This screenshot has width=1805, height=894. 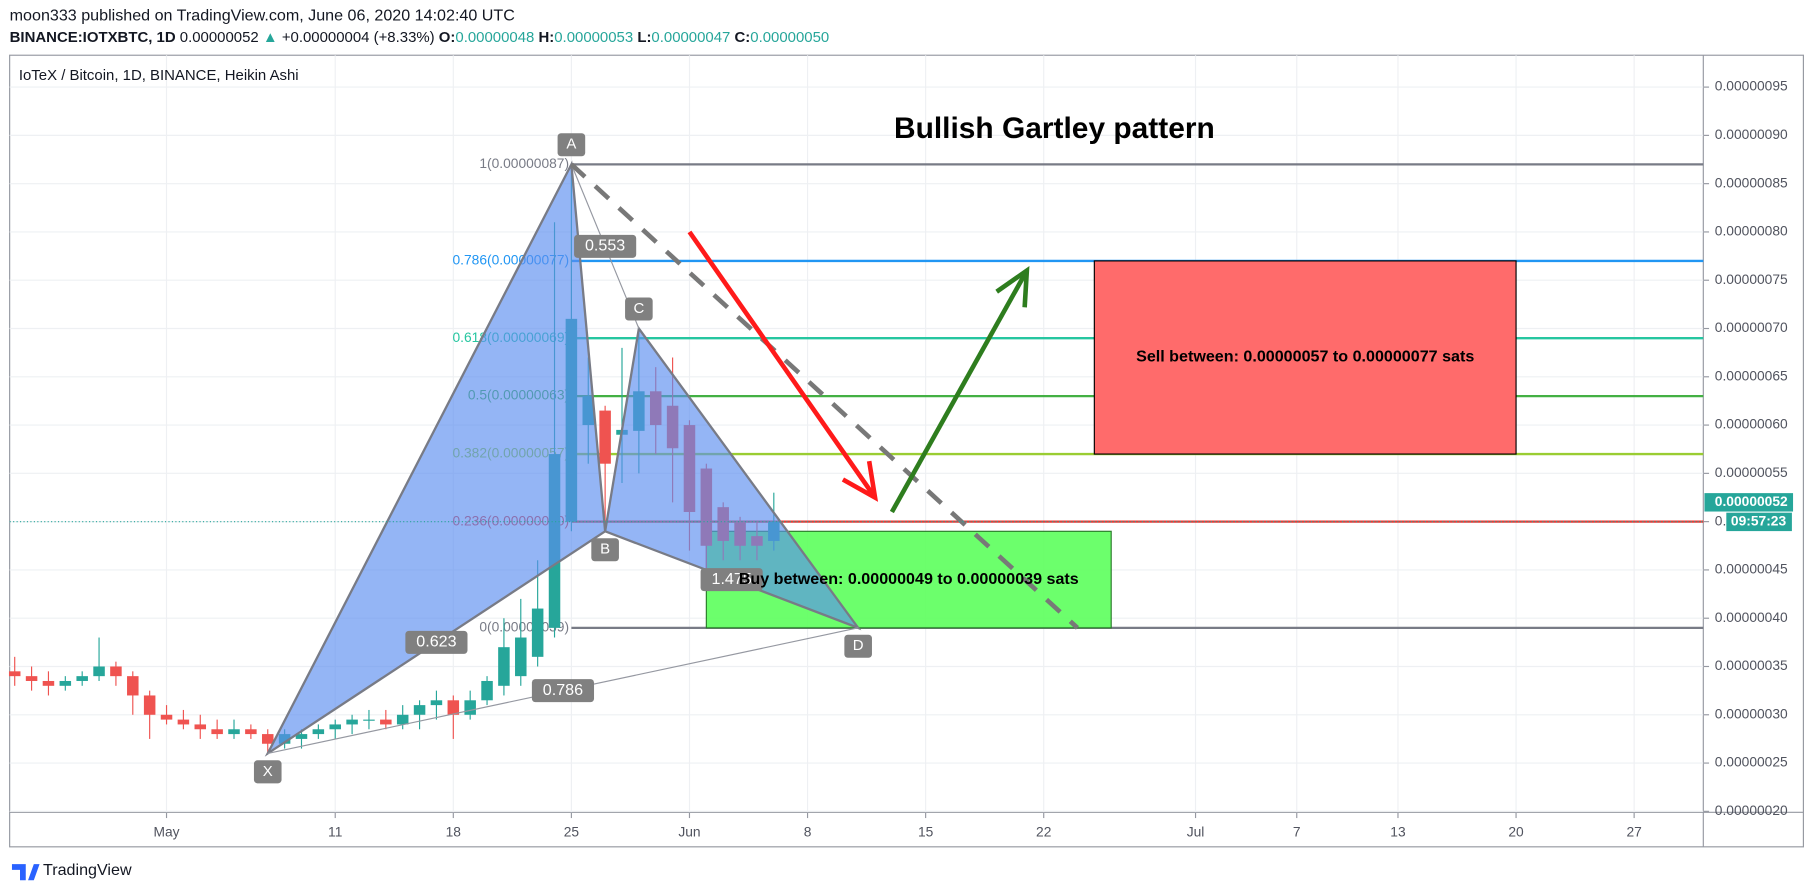 I want to click on x-tick-label: 27, so click(x=1633, y=832).